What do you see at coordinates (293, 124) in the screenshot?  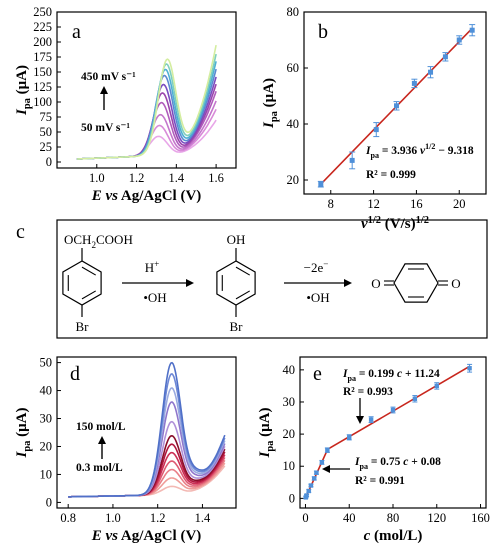 I see `panel-b-ytick-label: 40` at bounding box center [293, 124].